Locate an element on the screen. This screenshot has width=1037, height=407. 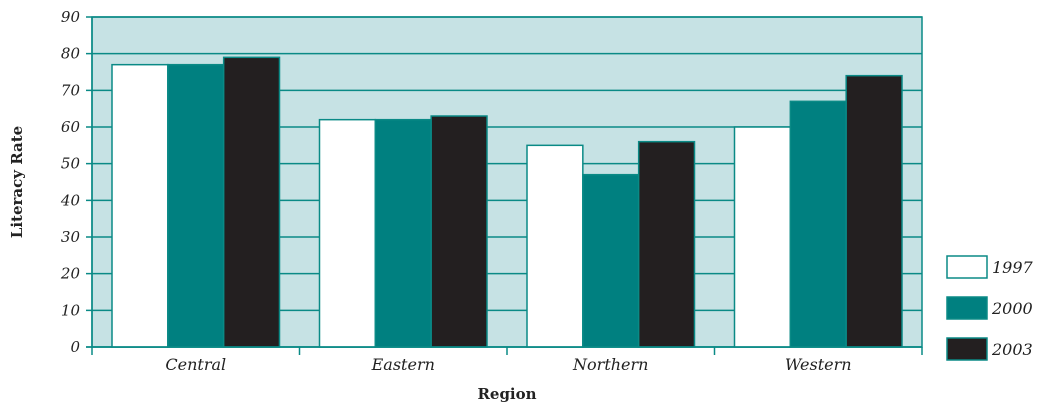
bar-northern-1997 is located at coordinates (555, 246).